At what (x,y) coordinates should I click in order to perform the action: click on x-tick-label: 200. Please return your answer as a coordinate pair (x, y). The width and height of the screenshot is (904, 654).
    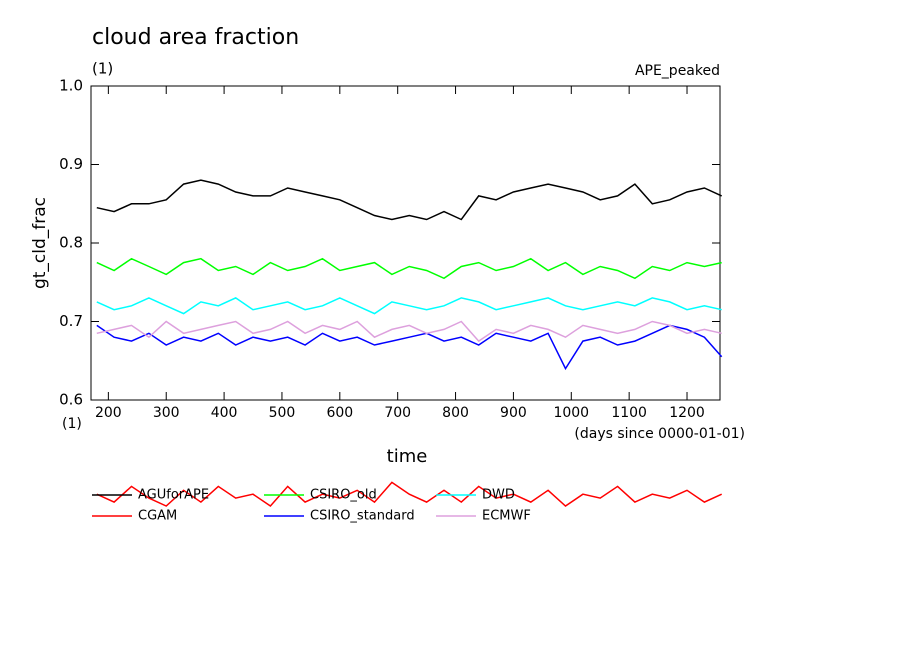
    Looking at the image, I should click on (108, 413).